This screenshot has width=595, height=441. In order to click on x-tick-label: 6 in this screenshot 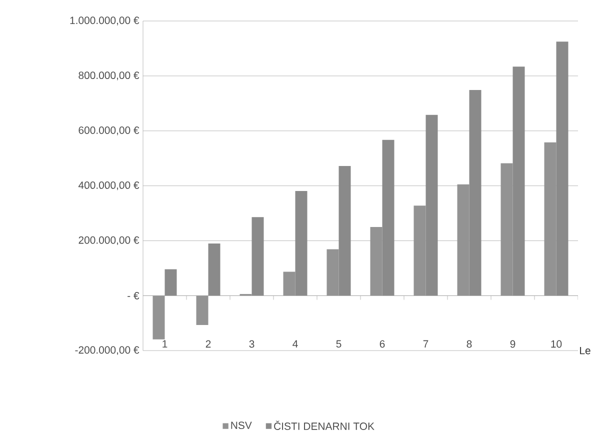, I will do `click(382, 344)`.